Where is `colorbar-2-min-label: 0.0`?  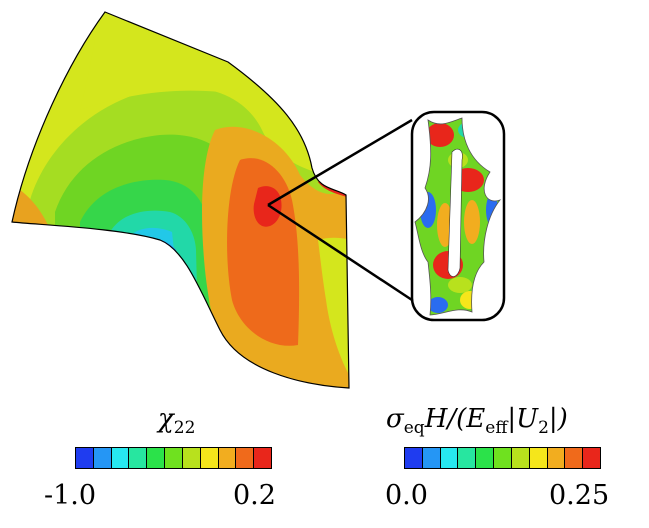
colorbar-2-min-label: 0.0 is located at coordinates (406, 495).